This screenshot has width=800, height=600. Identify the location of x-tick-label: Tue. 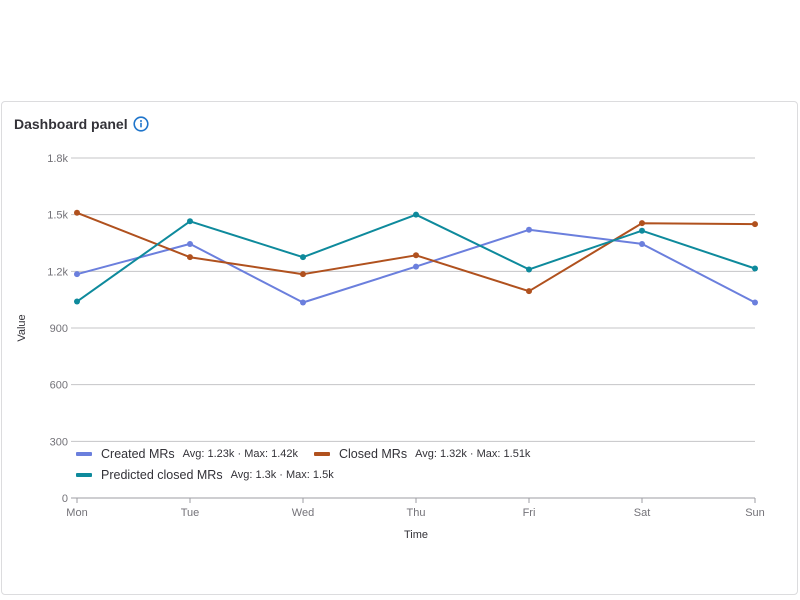
(190, 513).